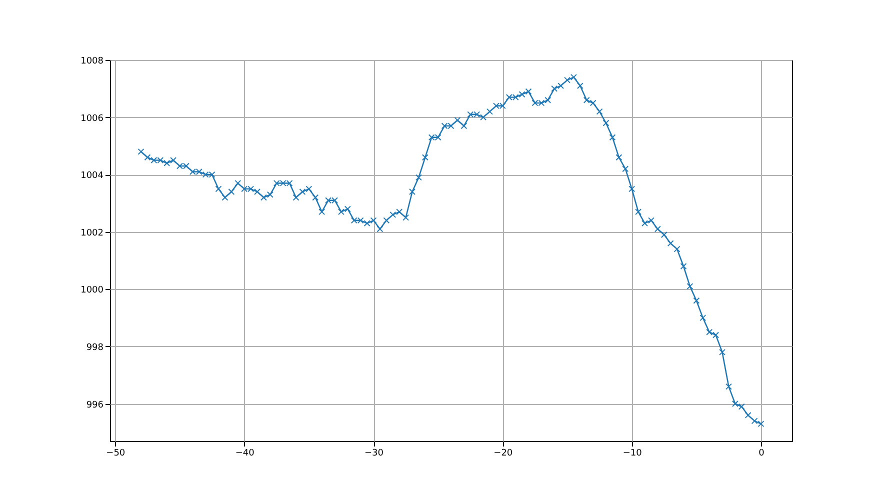 The image size is (880, 495). Describe the element at coordinates (632, 453) in the screenshot. I see `x-tick-label: −10` at that location.